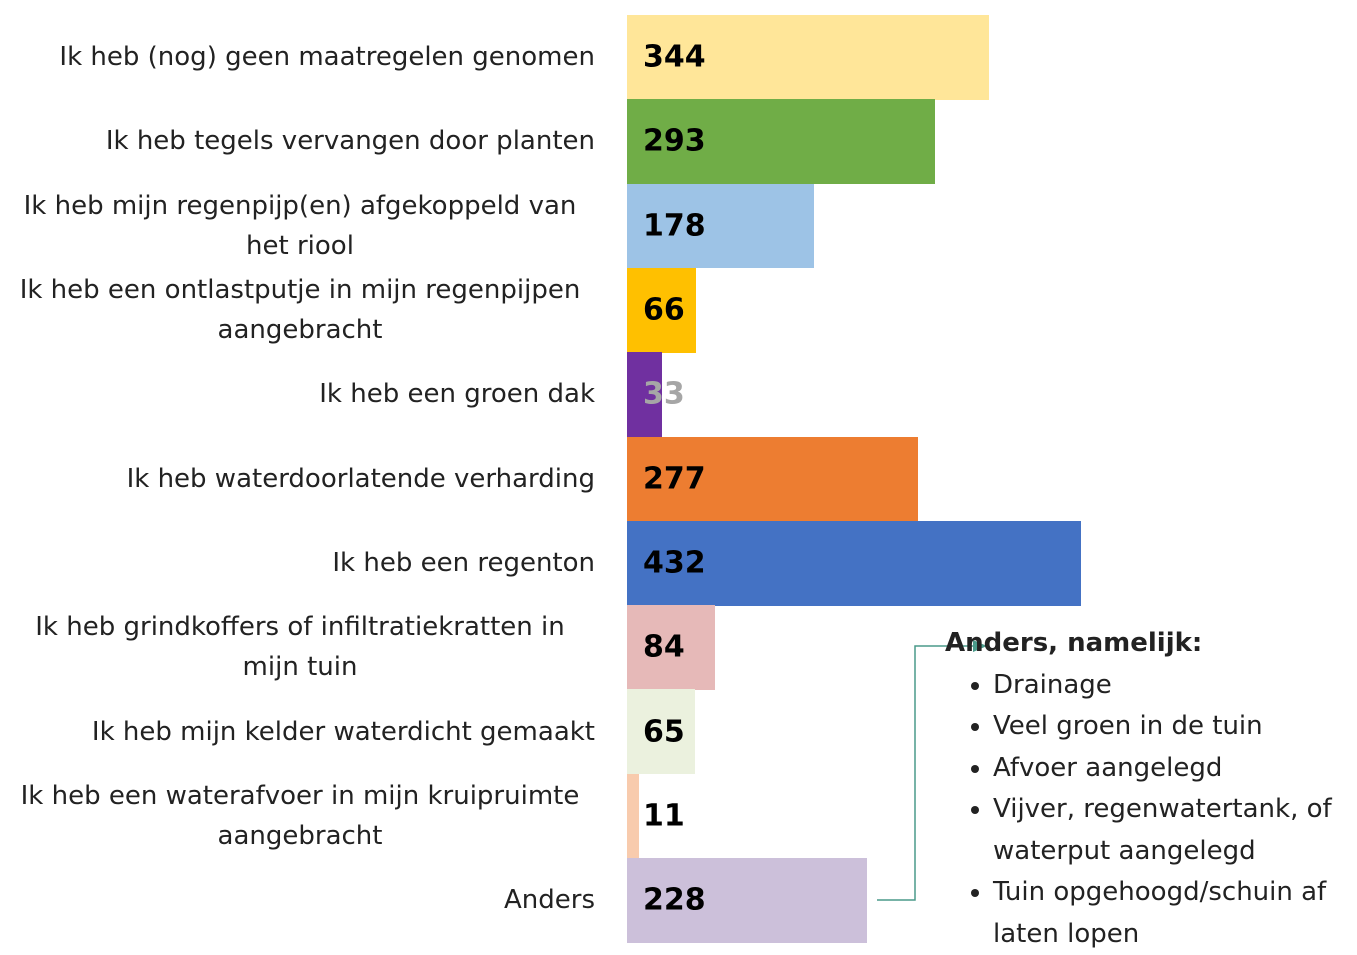 This screenshot has height=955, width=1357. What do you see at coordinates (463, 563) in the screenshot?
I see `category-label: Ik heb een regenton` at bounding box center [463, 563].